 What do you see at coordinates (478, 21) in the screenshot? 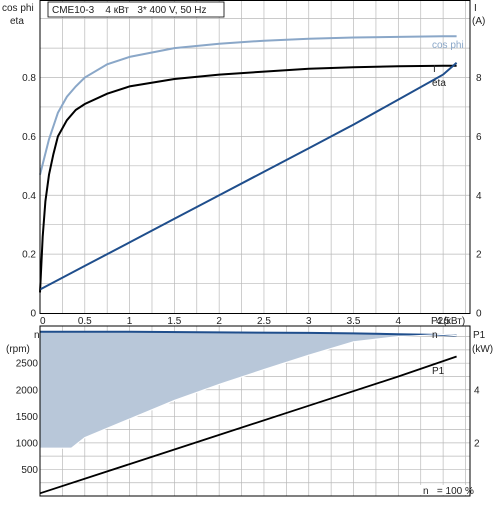
I see `top-right-axis-label-2: (A)` at bounding box center [478, 21].